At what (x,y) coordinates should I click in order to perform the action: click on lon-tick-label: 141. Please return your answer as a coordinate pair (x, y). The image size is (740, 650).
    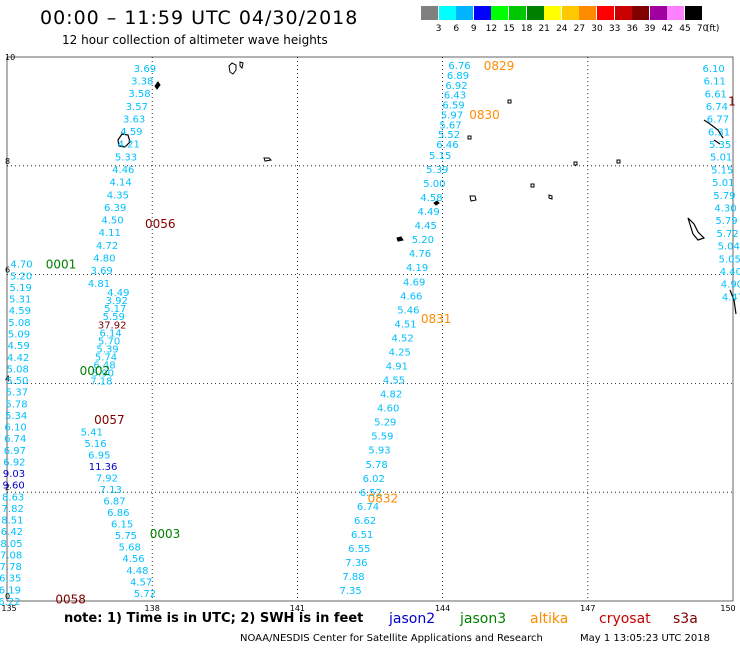
    Looking at the image, I should click on (297, 608).